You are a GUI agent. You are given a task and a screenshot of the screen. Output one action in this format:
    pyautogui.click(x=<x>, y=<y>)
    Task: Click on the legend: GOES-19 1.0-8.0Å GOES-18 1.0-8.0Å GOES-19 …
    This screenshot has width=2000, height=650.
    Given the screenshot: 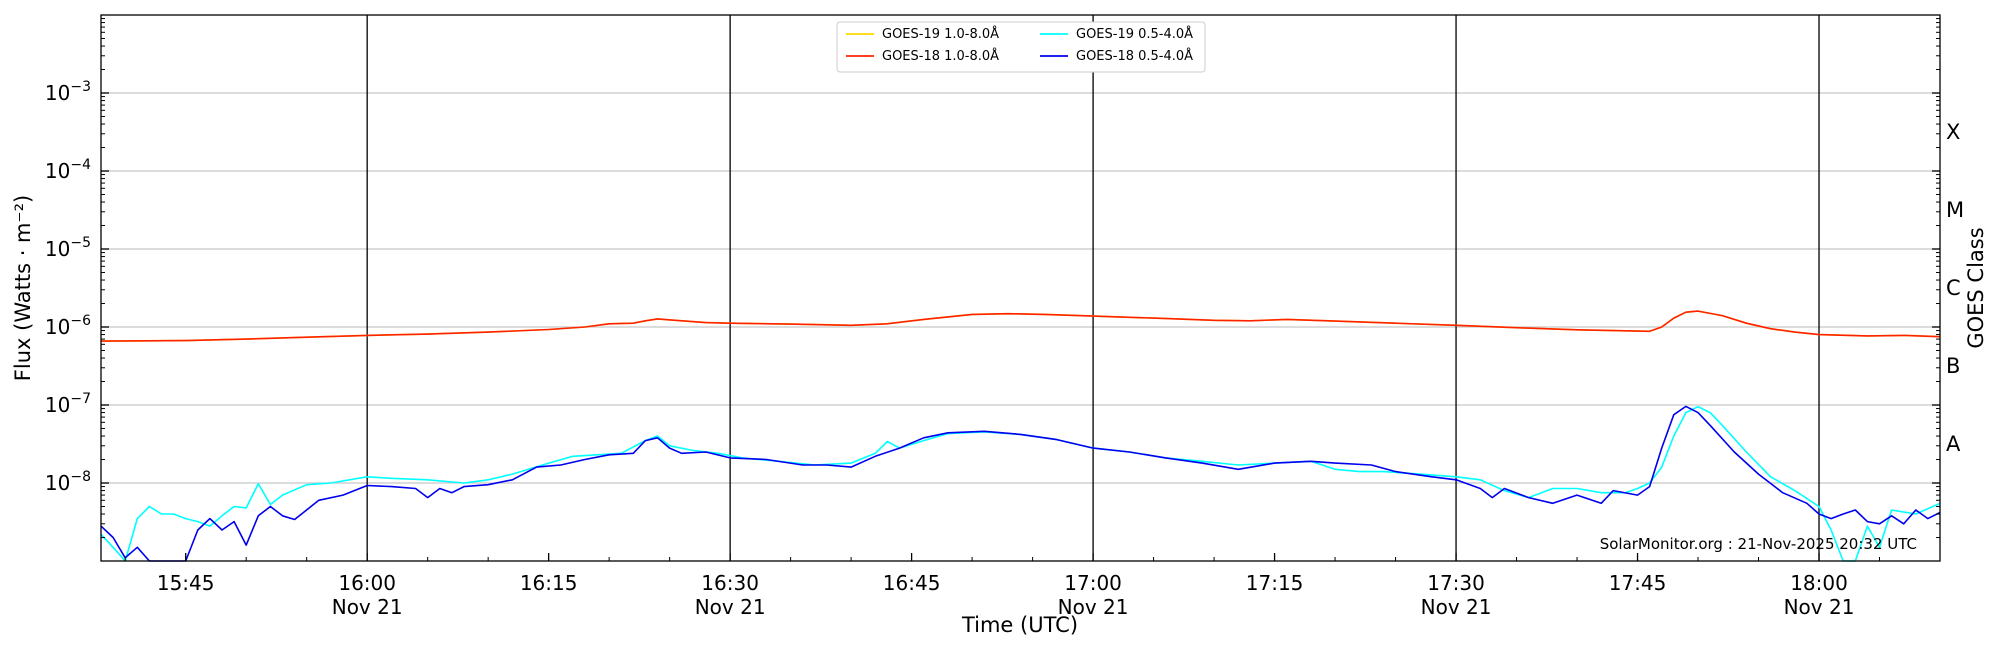 What is the action you would take?
    pyautogui.click(x=1021, y=47)
    